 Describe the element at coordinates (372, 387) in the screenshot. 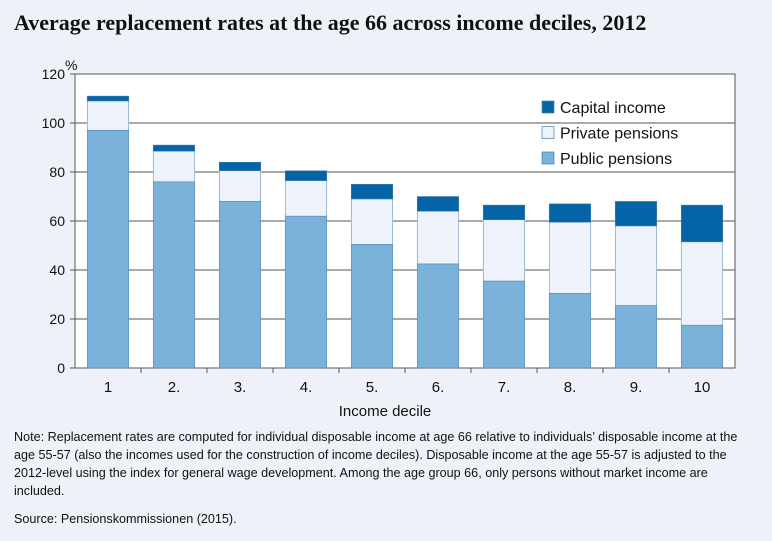

I see `x-tick-label: 5.` at that location.